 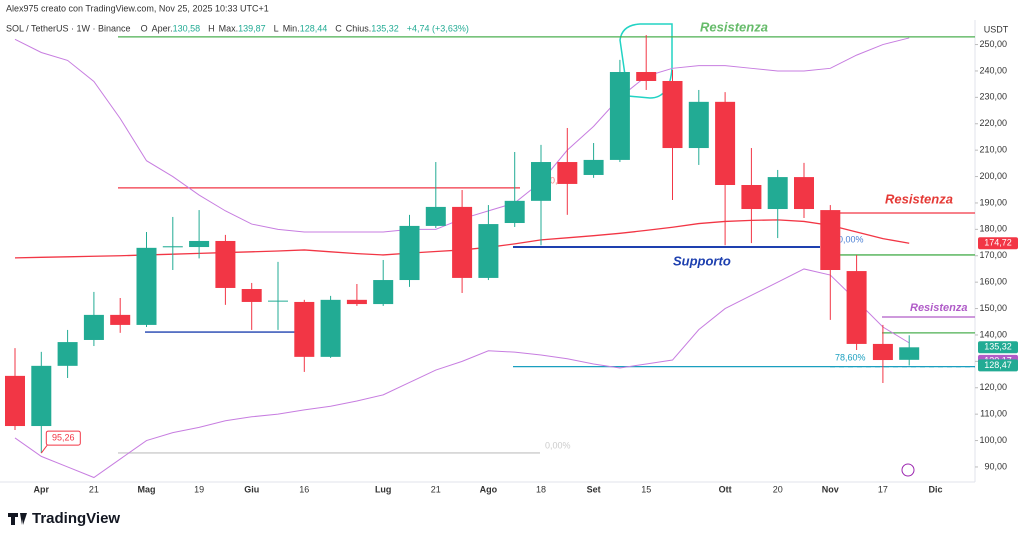 I want to click on currency: USDT, so click(x=996, y=29).